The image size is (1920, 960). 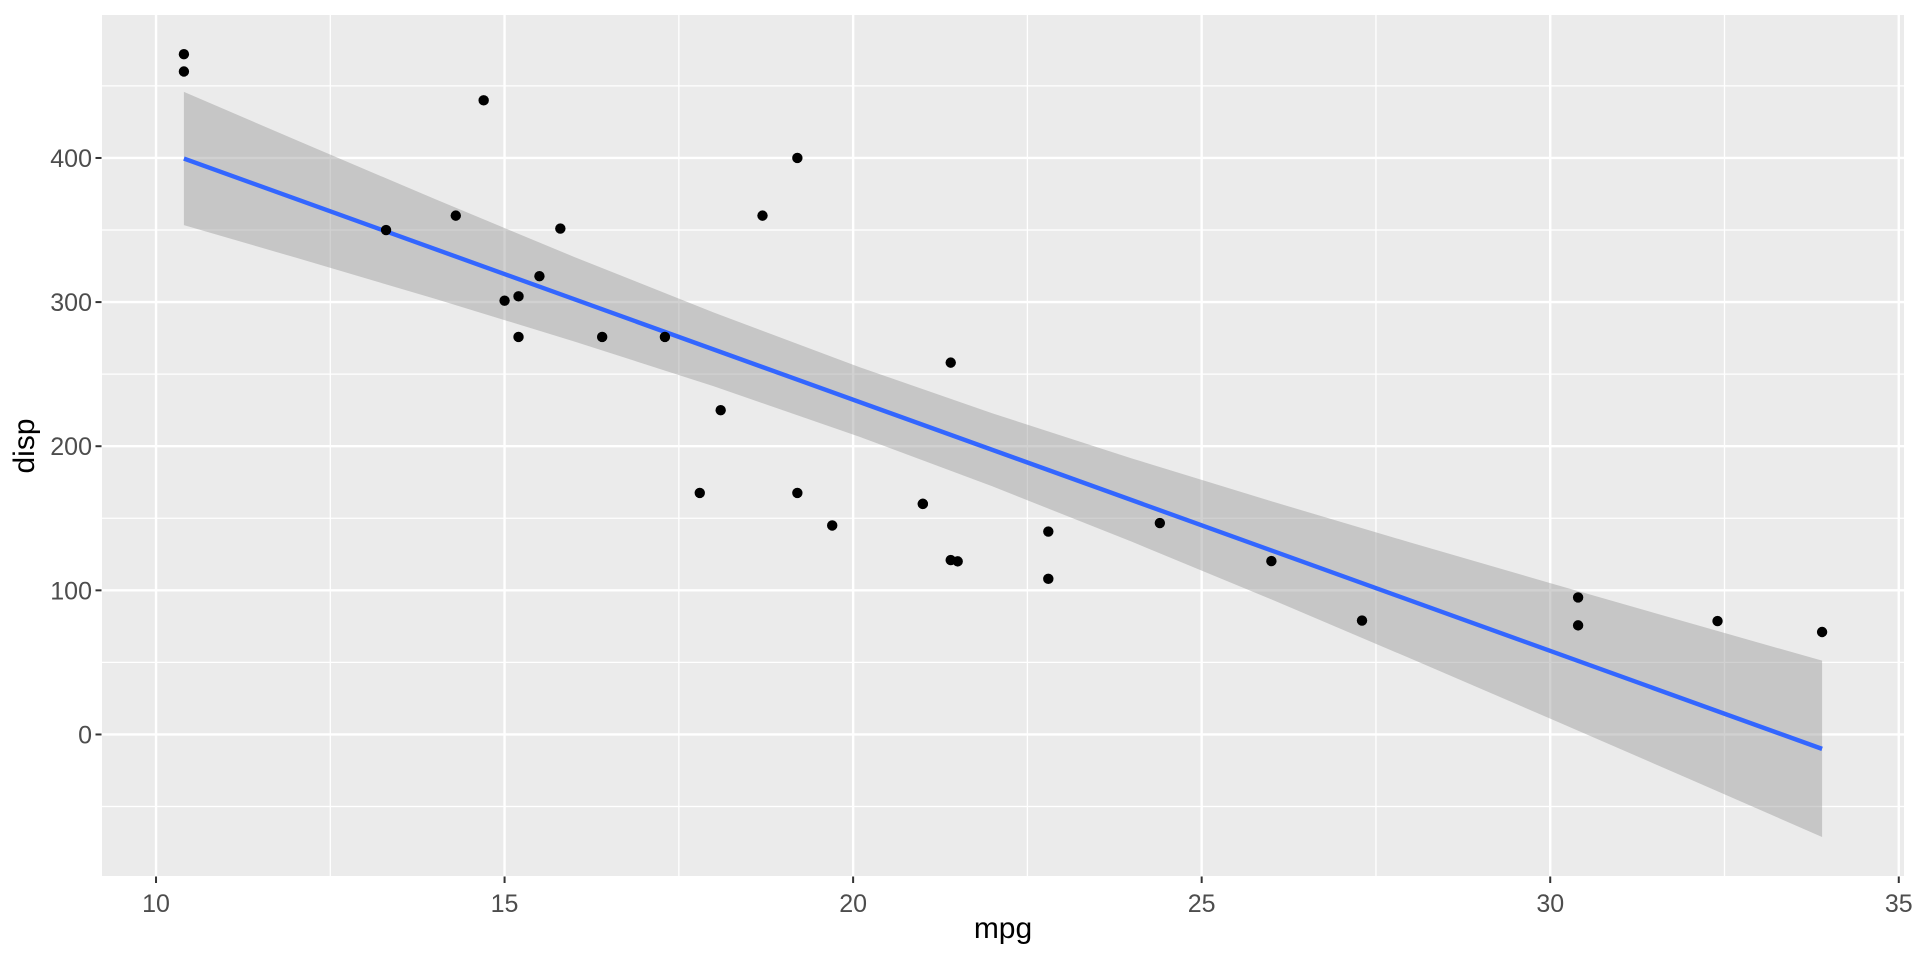 What do you see at coordinates (1003, 928) in the screenshot?
I see `x-axis-title: mpg` at bounding box center [1003, 928].